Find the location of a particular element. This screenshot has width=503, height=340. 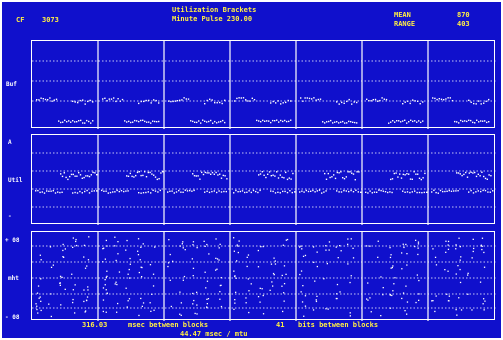

header-title-line1: Utilization Brackets is located at coordinates (214, 10).